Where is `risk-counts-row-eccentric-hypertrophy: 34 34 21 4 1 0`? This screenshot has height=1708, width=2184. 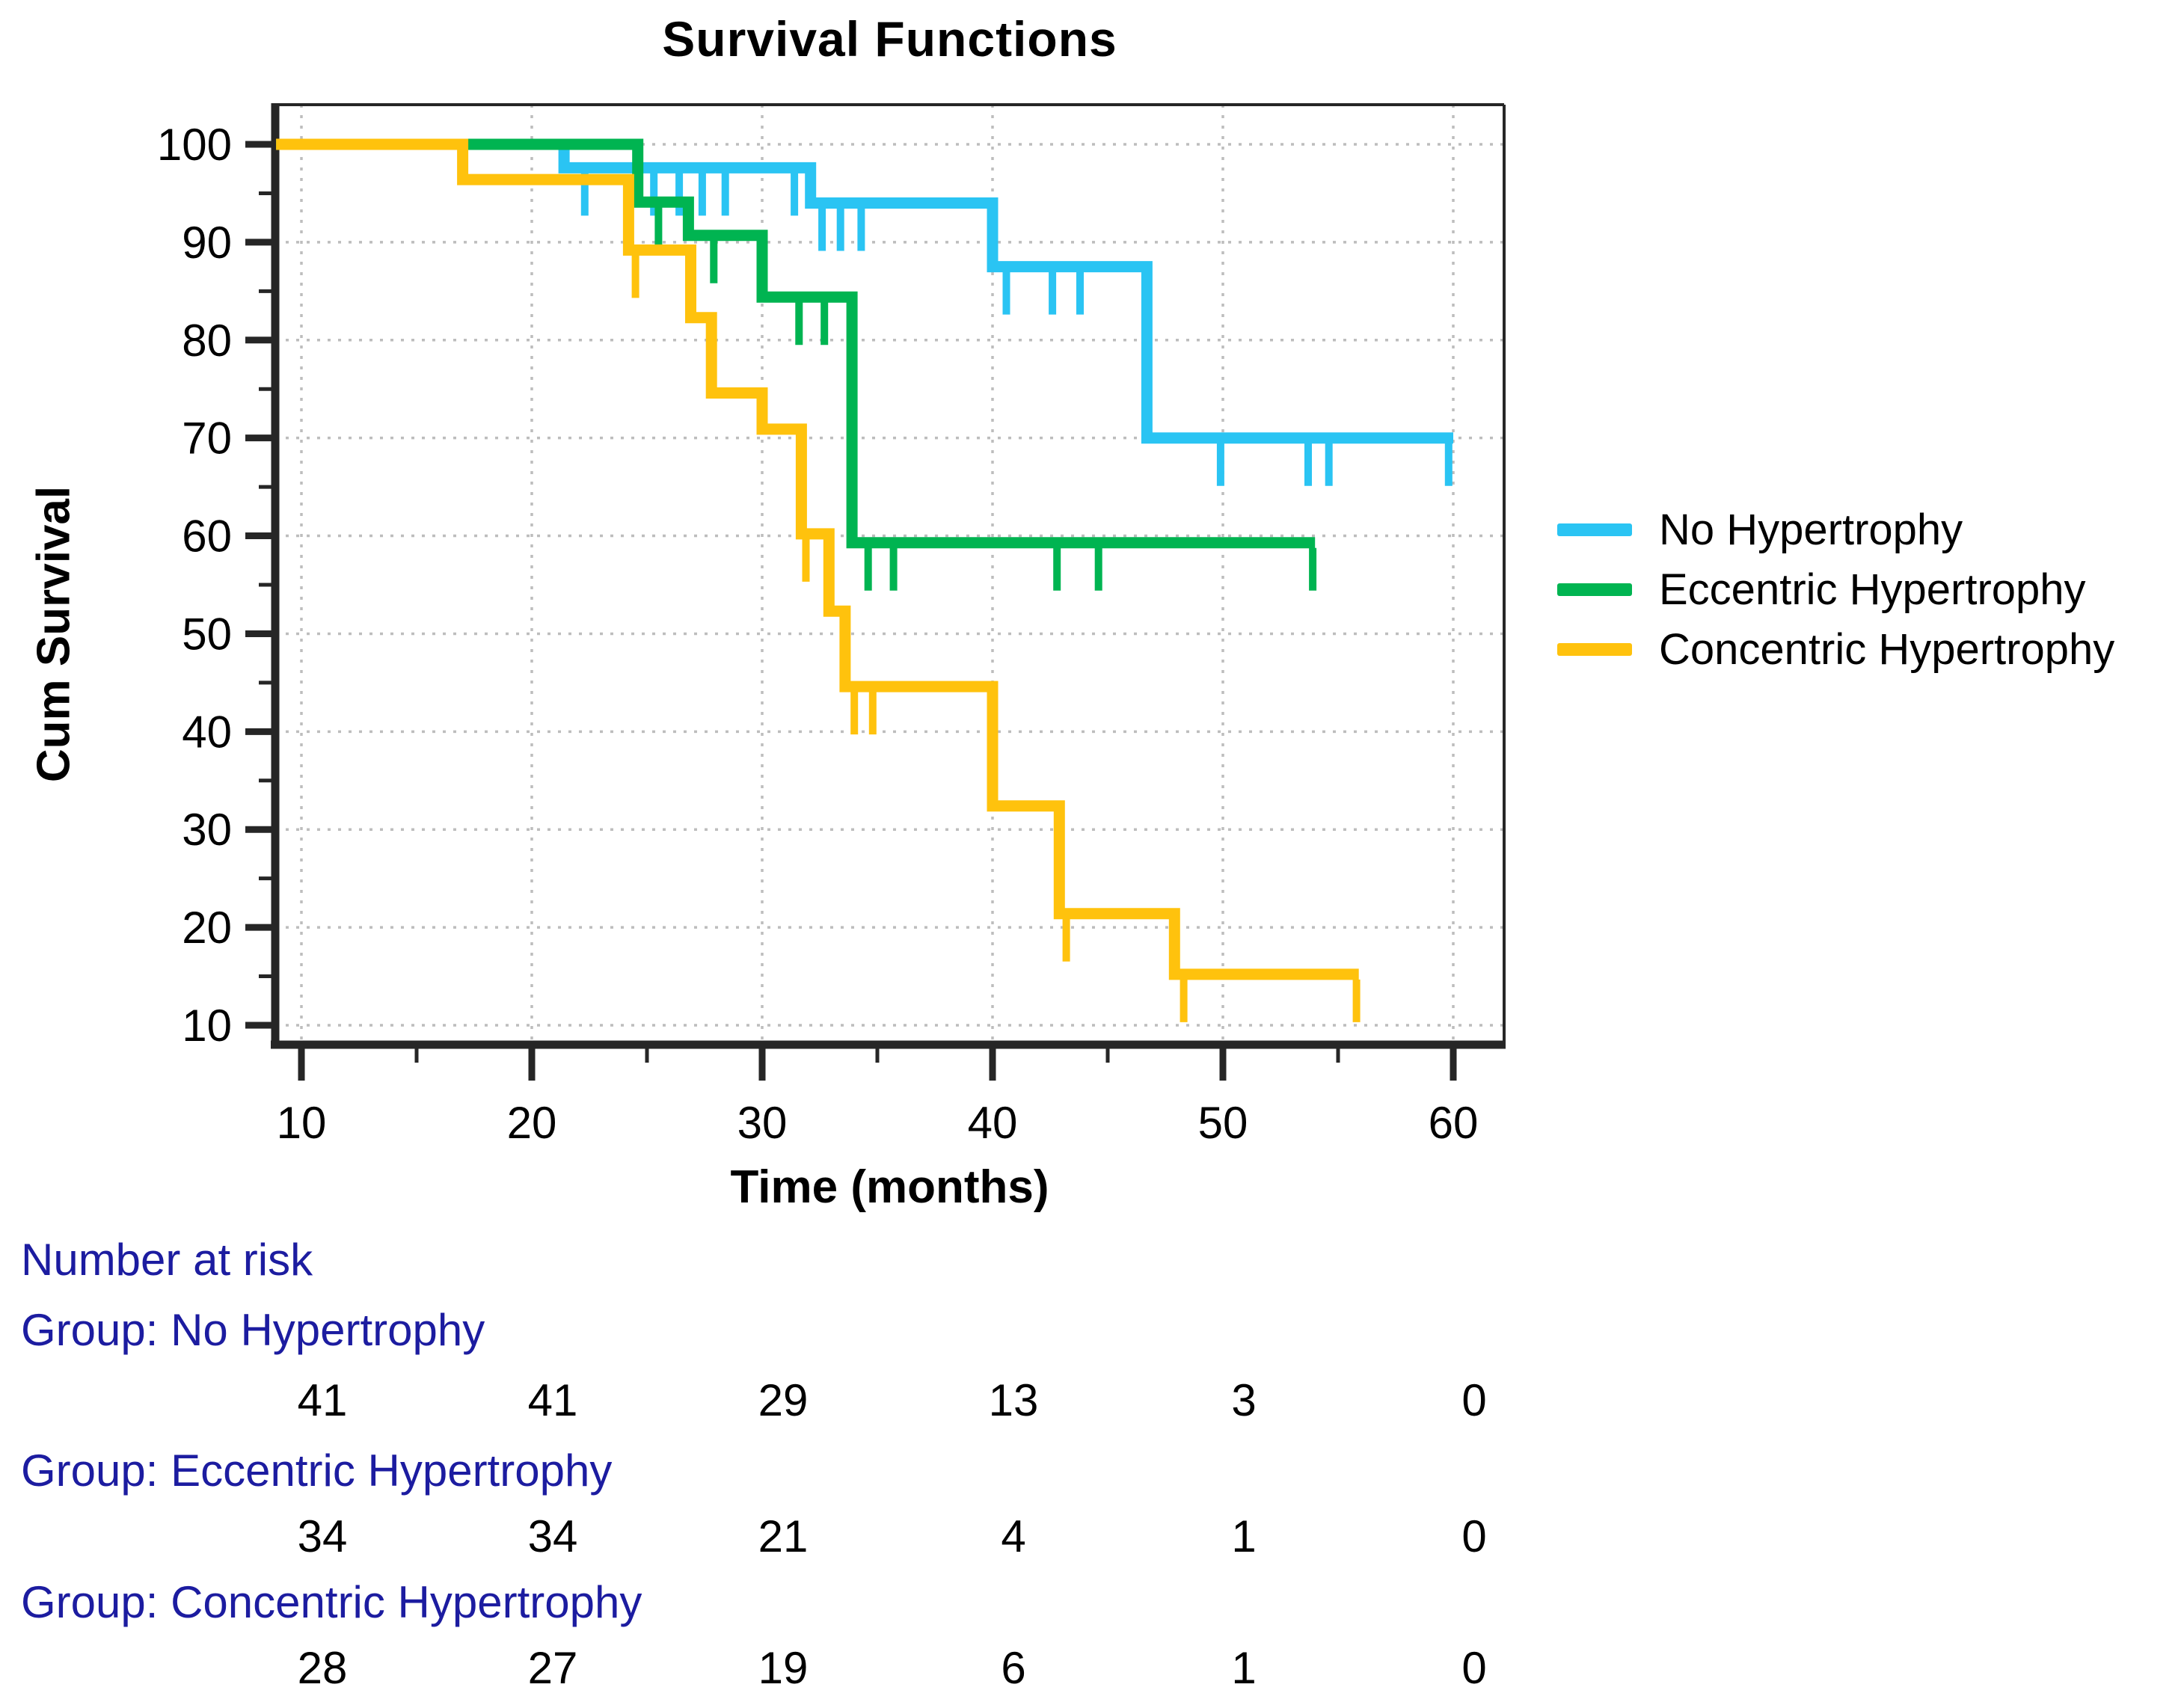 risk-counts-row-eccentric-hypertrophy: 34 34 21 4 1 0 is located at coordinates (1092, 1540).